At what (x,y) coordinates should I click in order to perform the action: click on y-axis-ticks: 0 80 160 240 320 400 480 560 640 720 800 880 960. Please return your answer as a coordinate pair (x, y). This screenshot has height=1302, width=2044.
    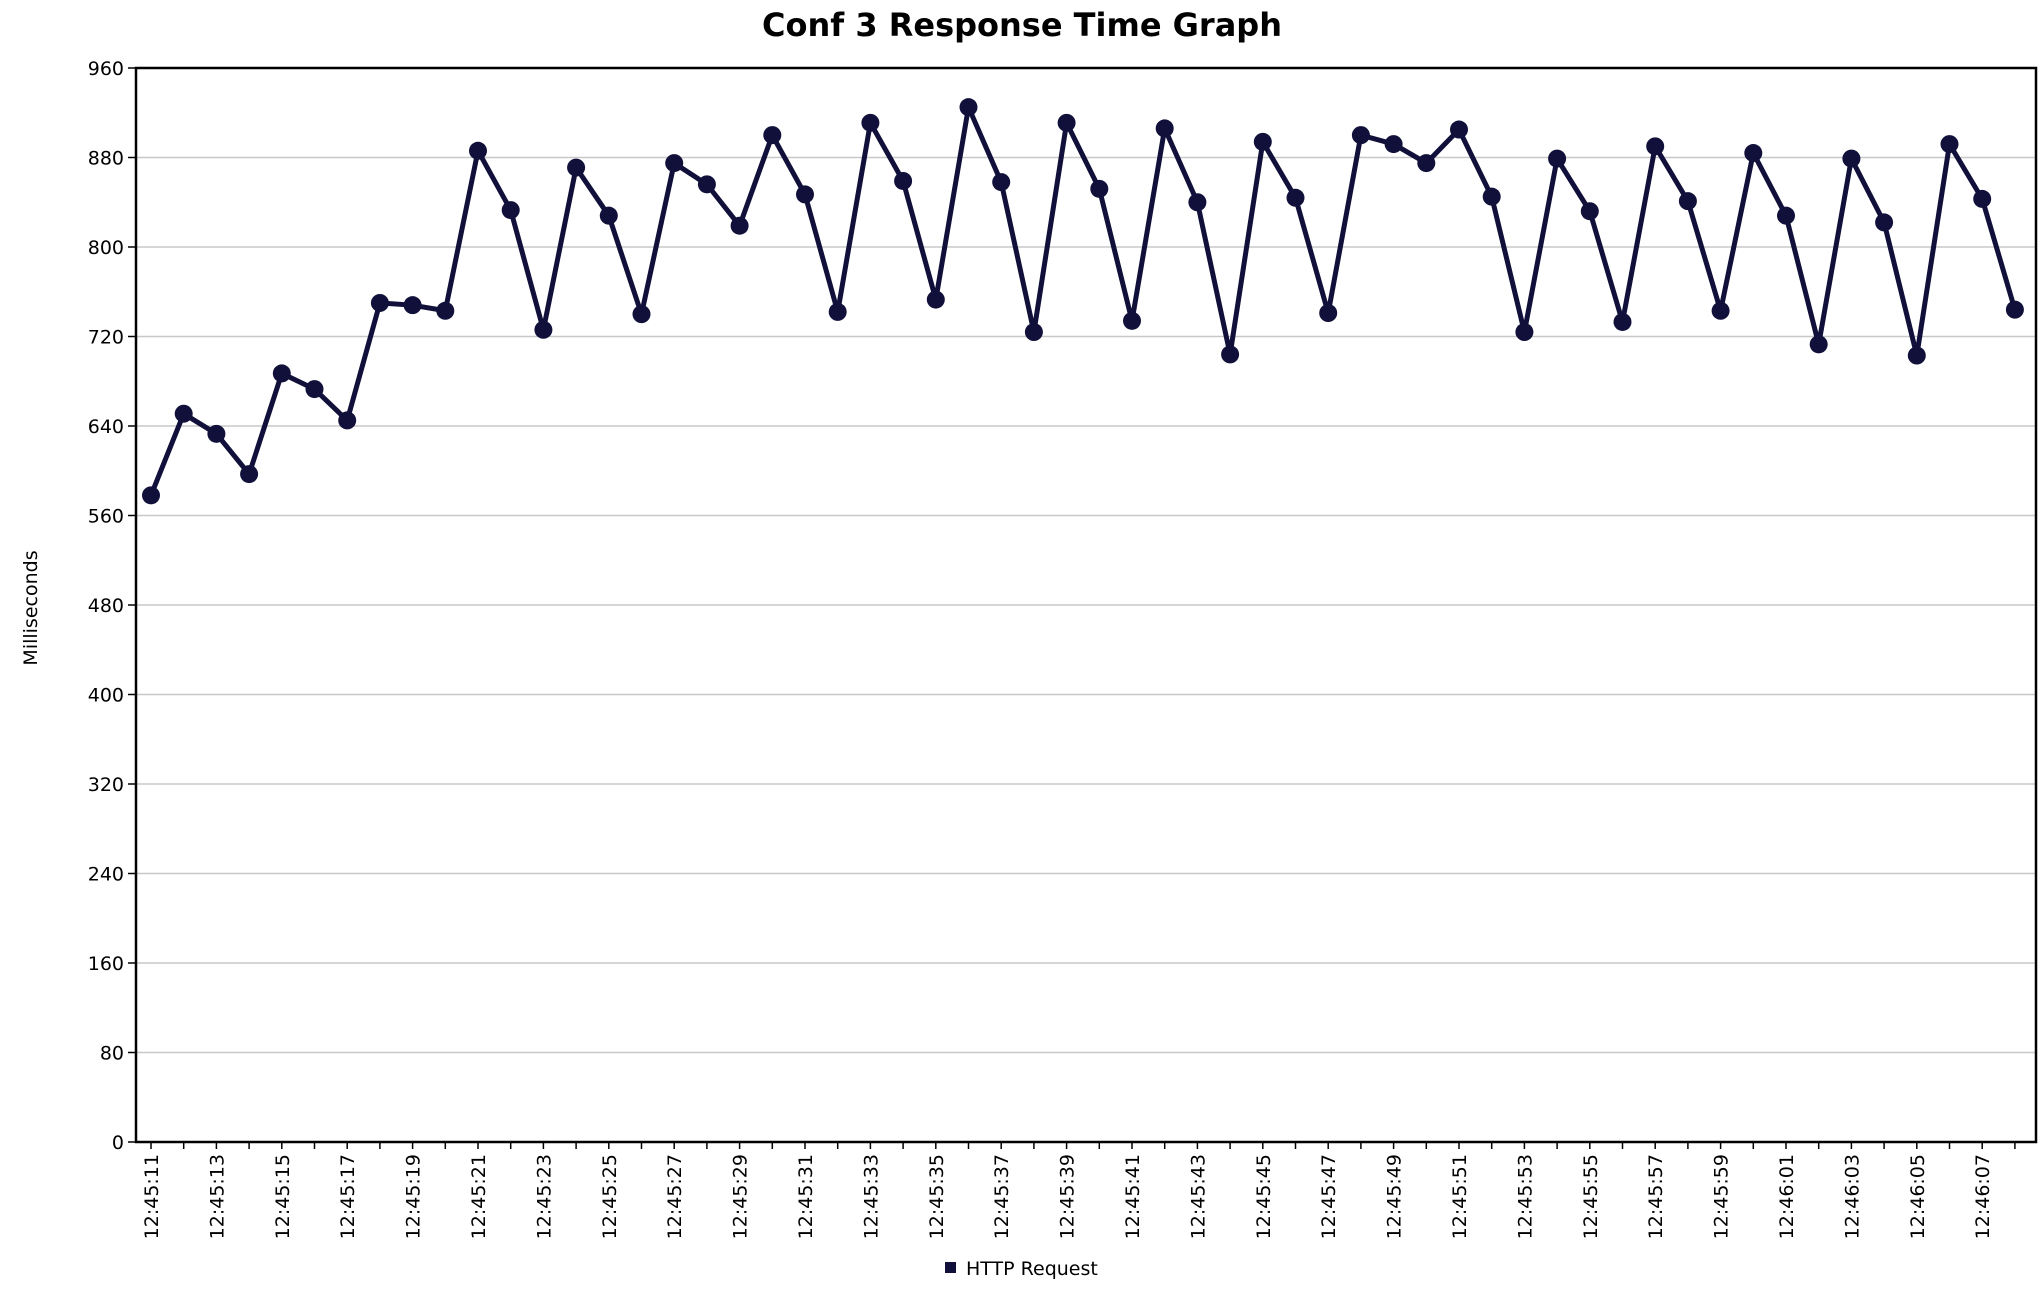
    Looking at the image, I should click on (112, 606).